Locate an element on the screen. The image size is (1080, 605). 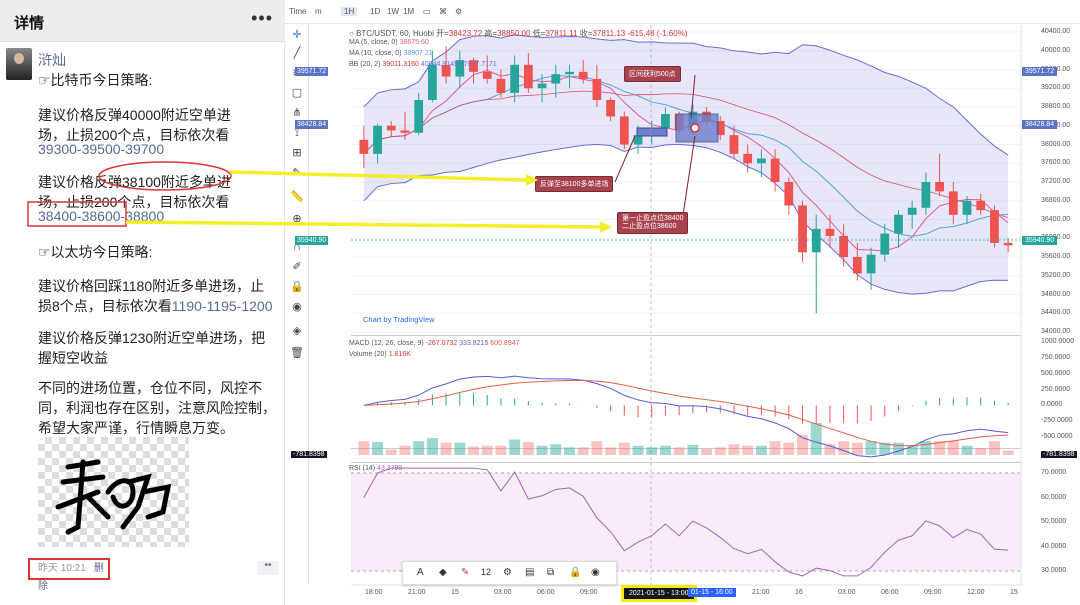
low-label: 低= is located at coordinates (539, 33).